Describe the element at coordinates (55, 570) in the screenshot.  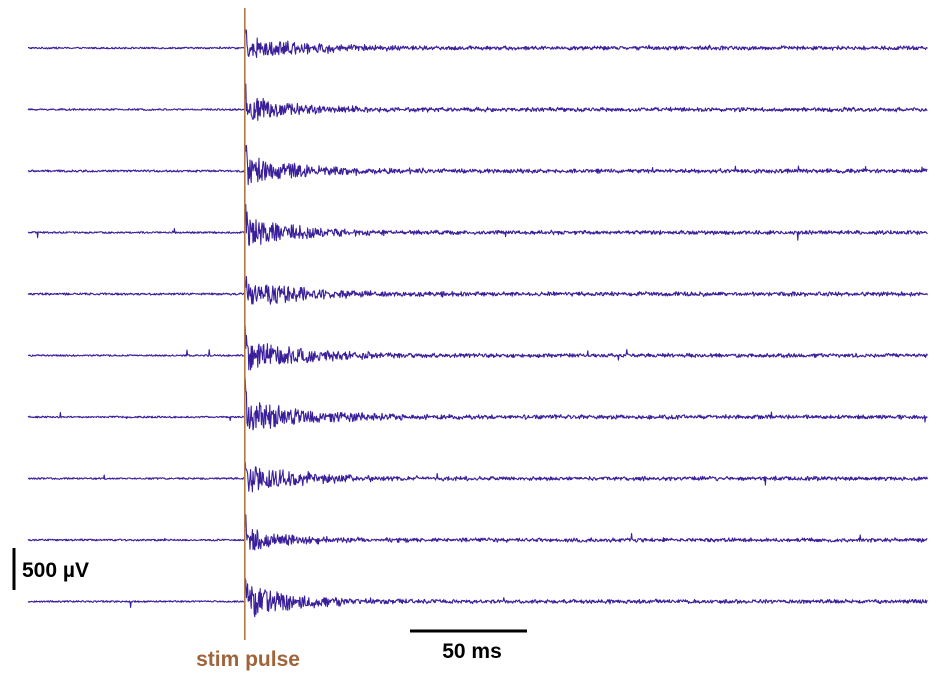
I see `voltage-scale-label: 500 µV` at that location.